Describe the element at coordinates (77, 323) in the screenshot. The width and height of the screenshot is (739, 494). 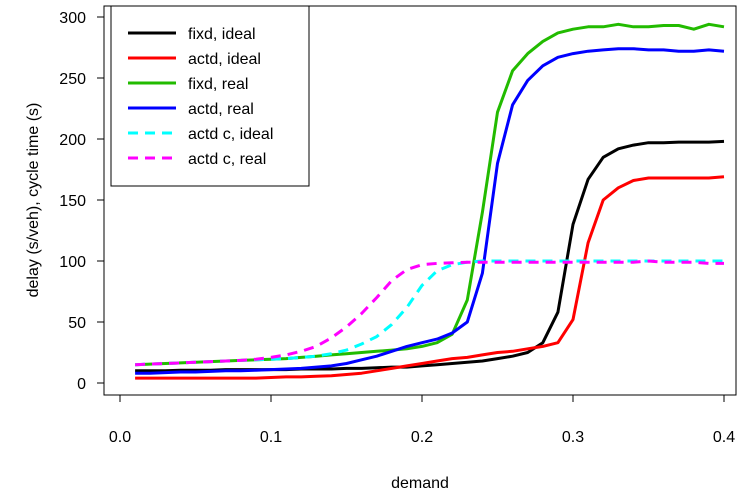
I see `y-tick-label: 50` at that location.